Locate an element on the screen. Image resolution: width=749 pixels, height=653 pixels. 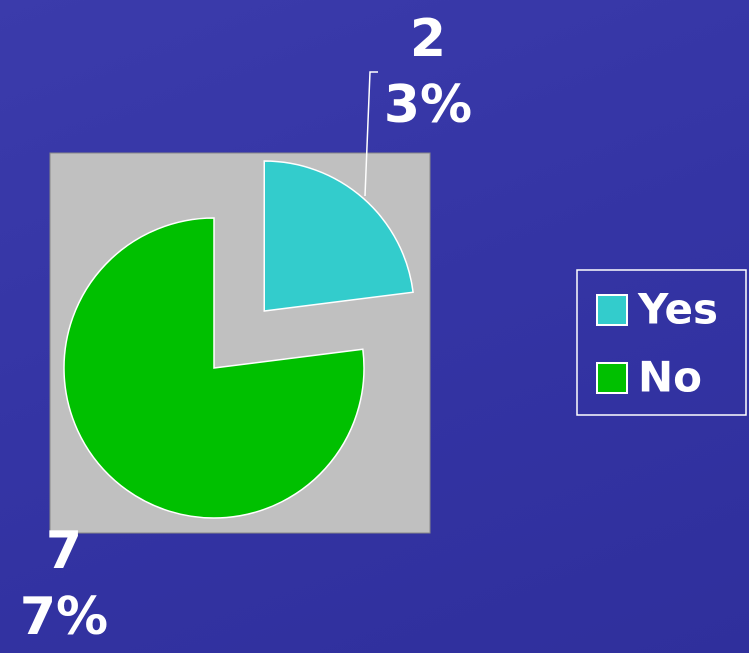
pie-slice is located at coordinates (338, 236).